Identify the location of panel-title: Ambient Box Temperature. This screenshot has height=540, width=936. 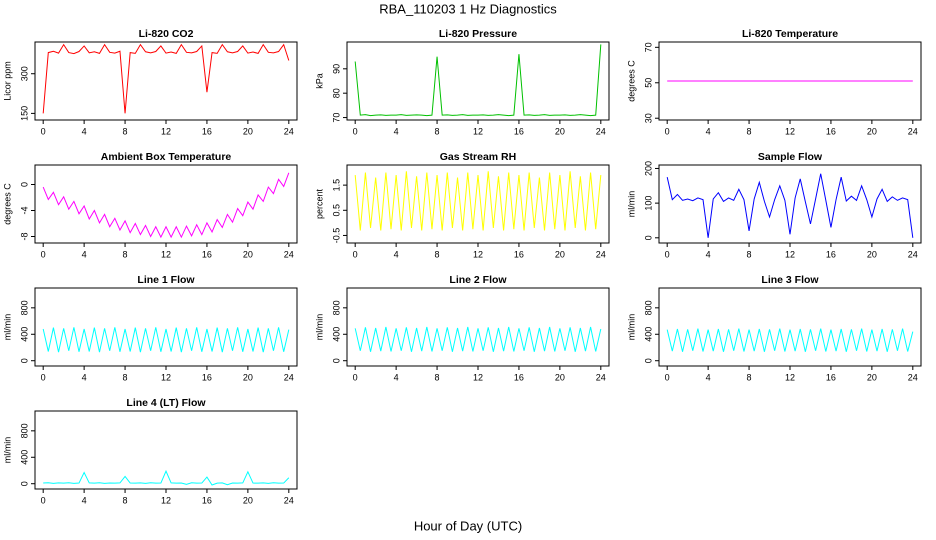
(166, 157).